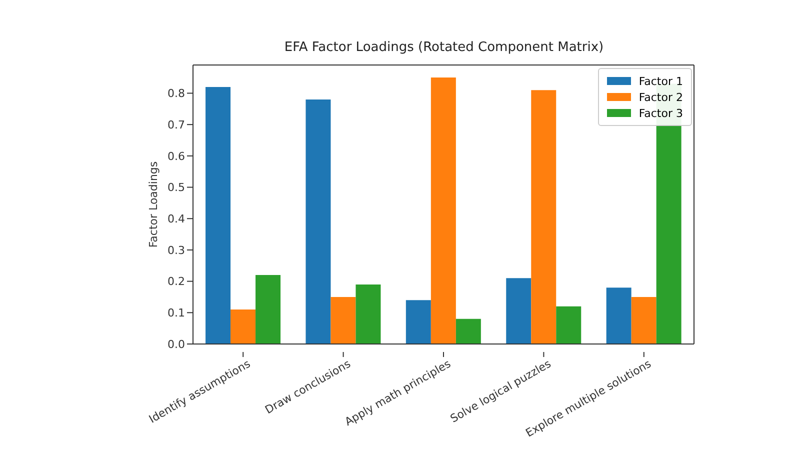  What do you see at coordinates (660, 81) in the screenshot?
I see `legend-label: Factor 1` at bounding box center [660, 81].